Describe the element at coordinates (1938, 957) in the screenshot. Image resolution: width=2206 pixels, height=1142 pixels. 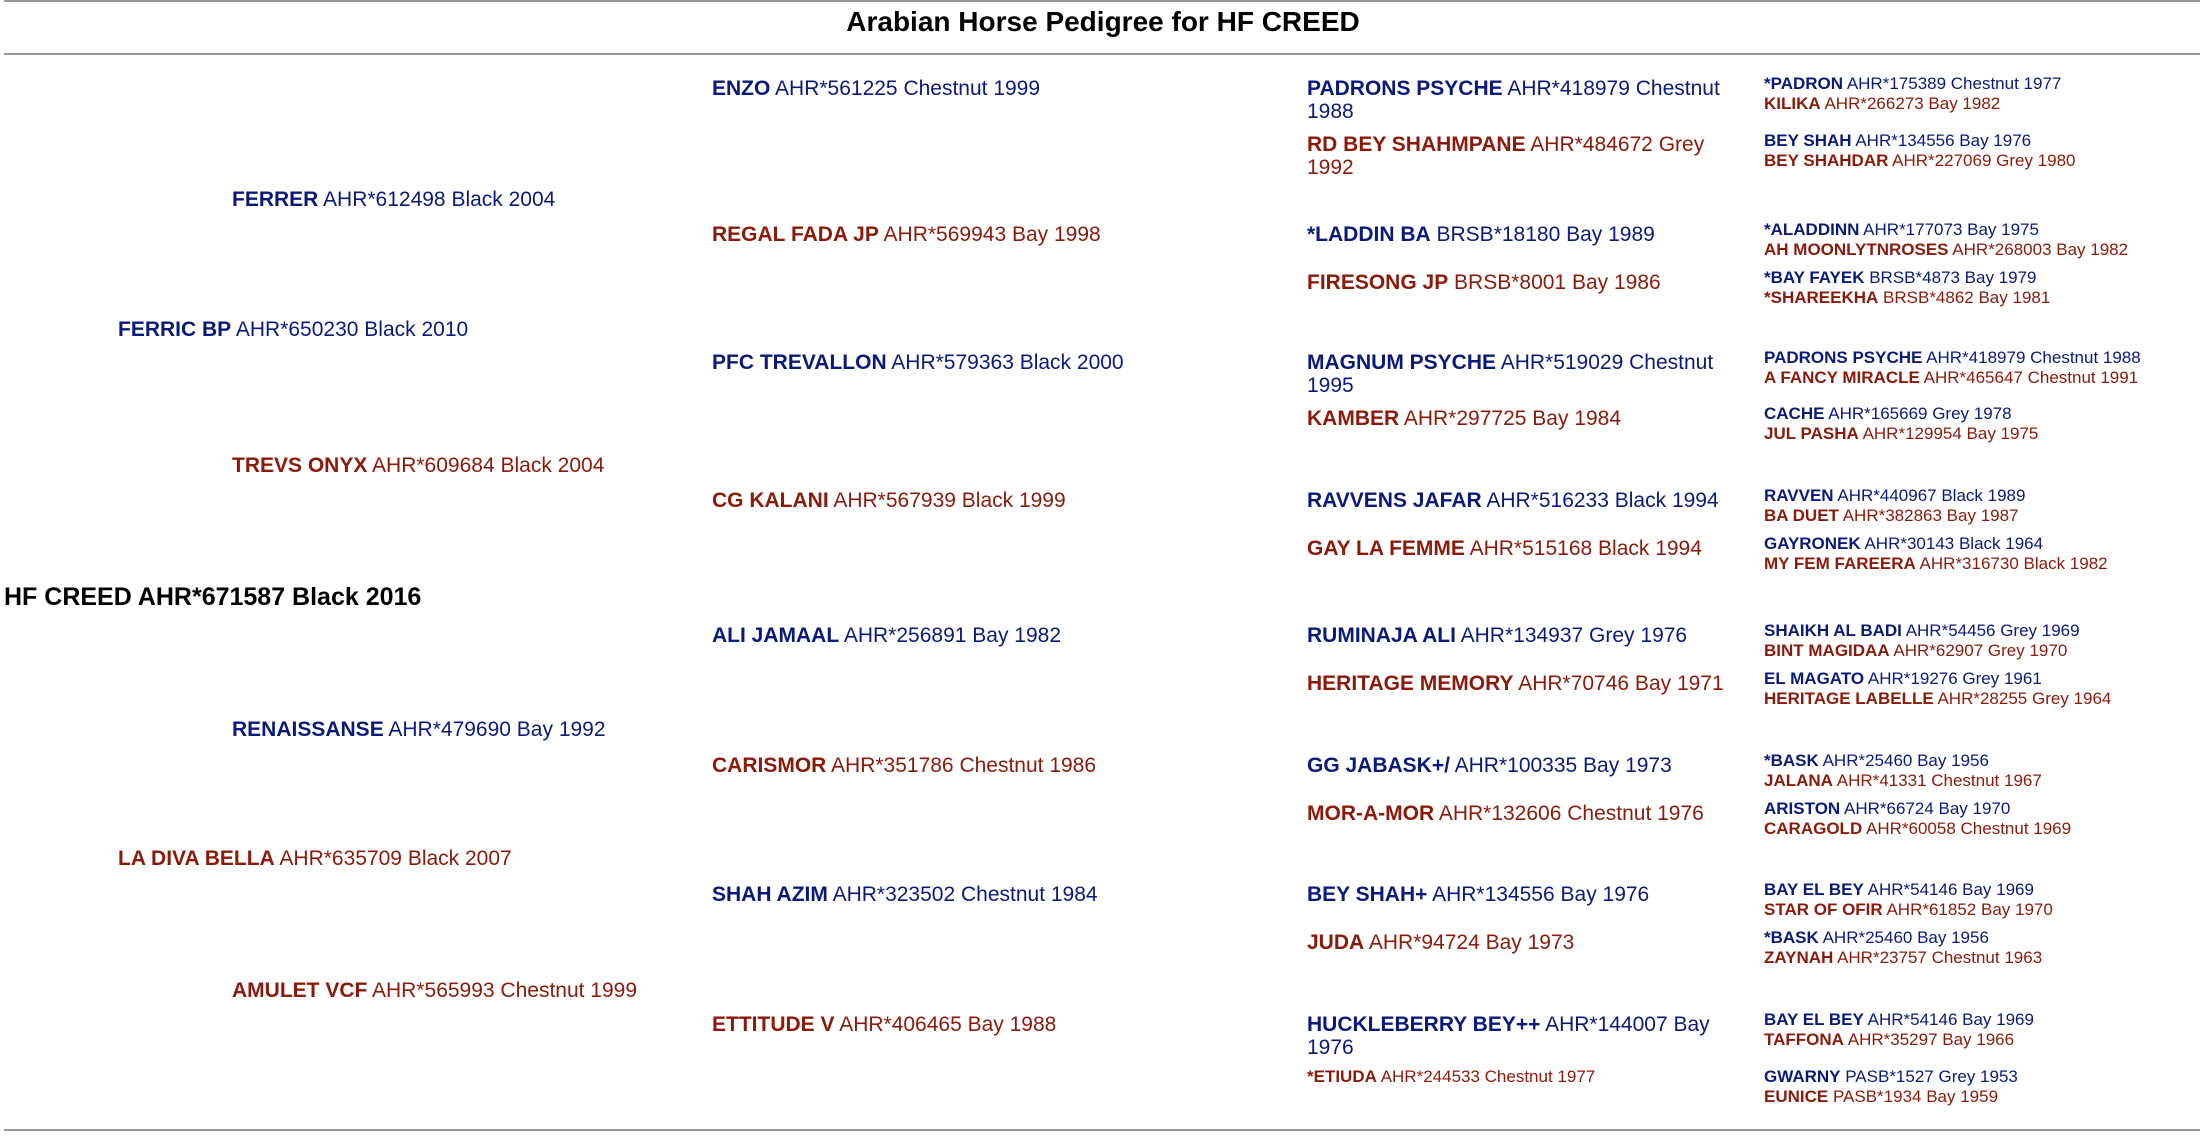
I see `horse-info: AHR*23757 Chestnut 1963` at that location.